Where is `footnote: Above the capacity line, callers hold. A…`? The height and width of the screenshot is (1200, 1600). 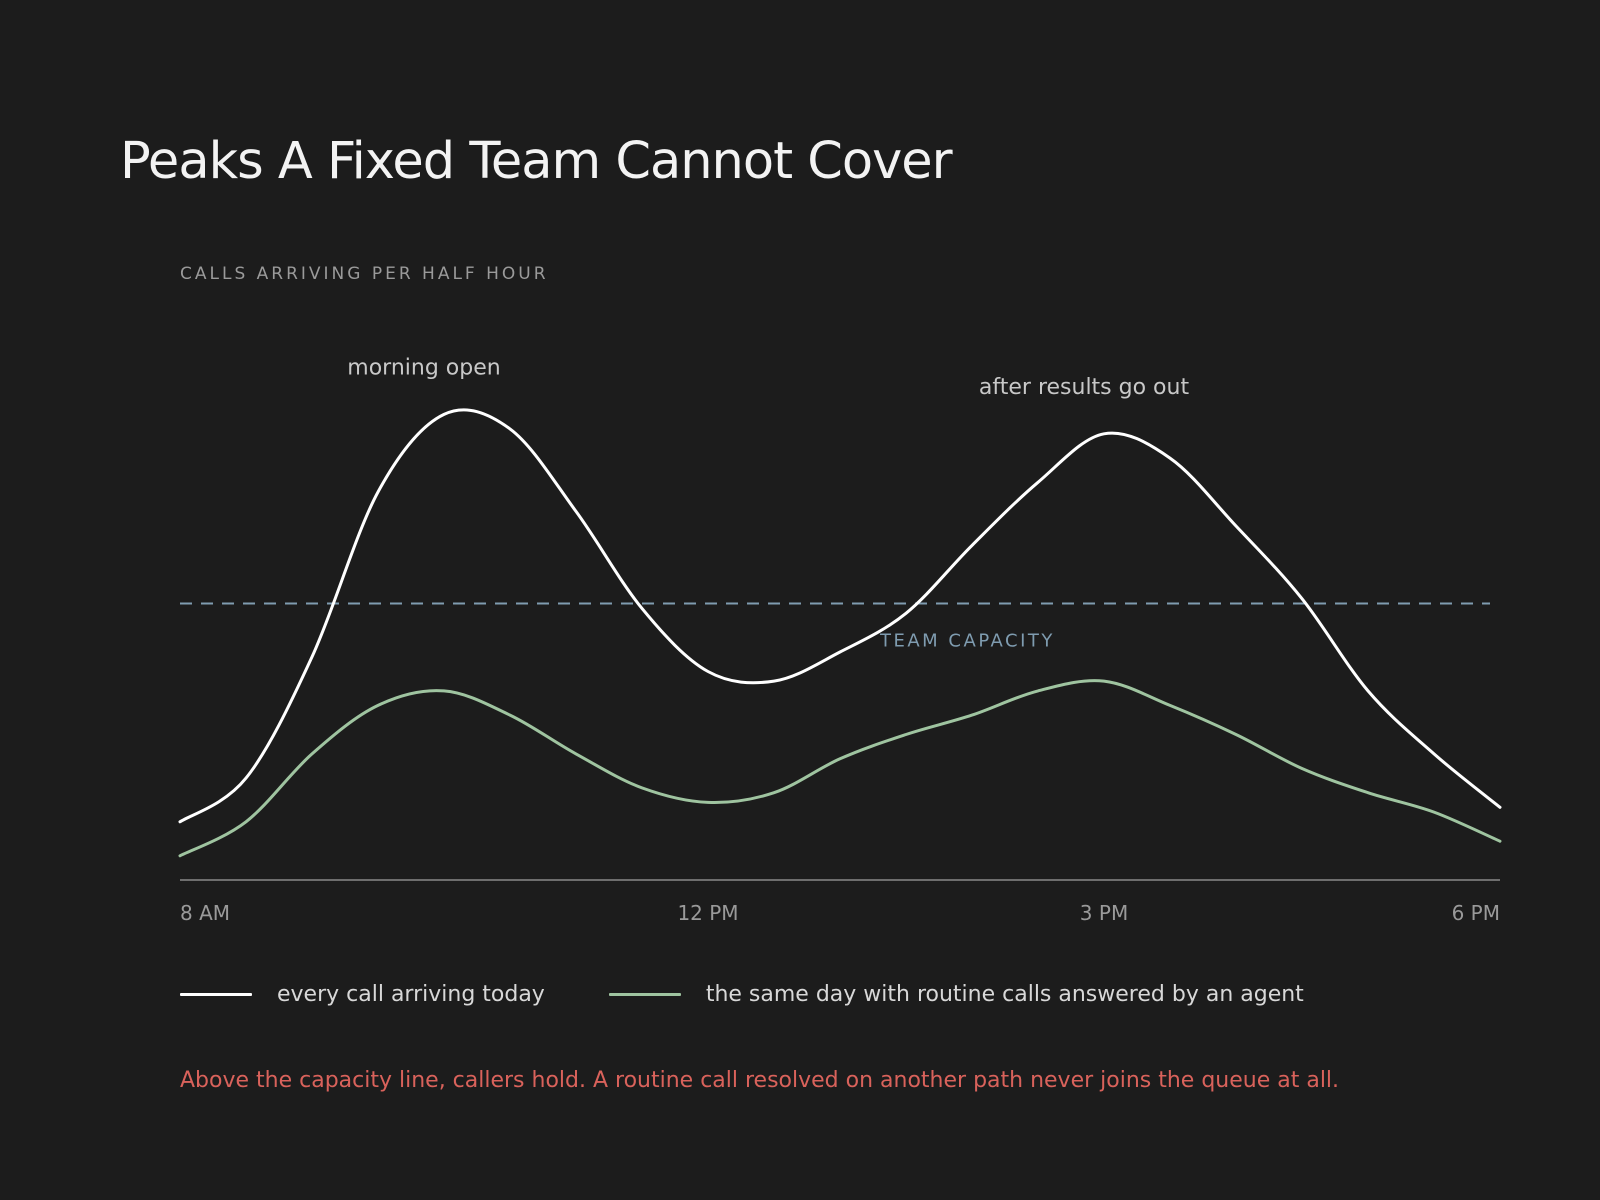 footnote: Above the capacity line, callers hold. A… is located at coordinates (760, 1080).